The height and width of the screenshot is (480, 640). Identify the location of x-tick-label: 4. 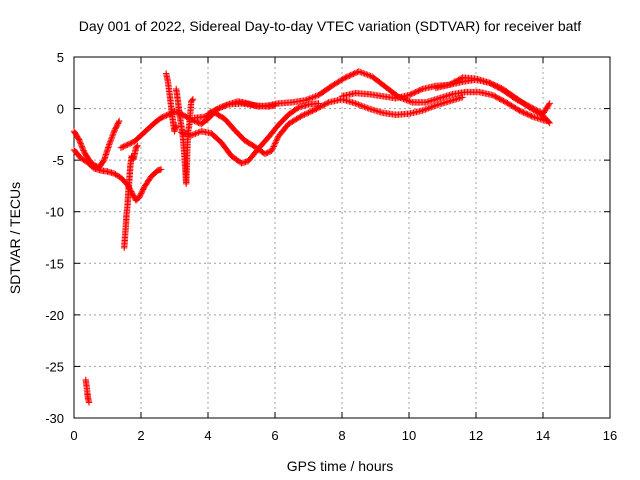
(207, 435).